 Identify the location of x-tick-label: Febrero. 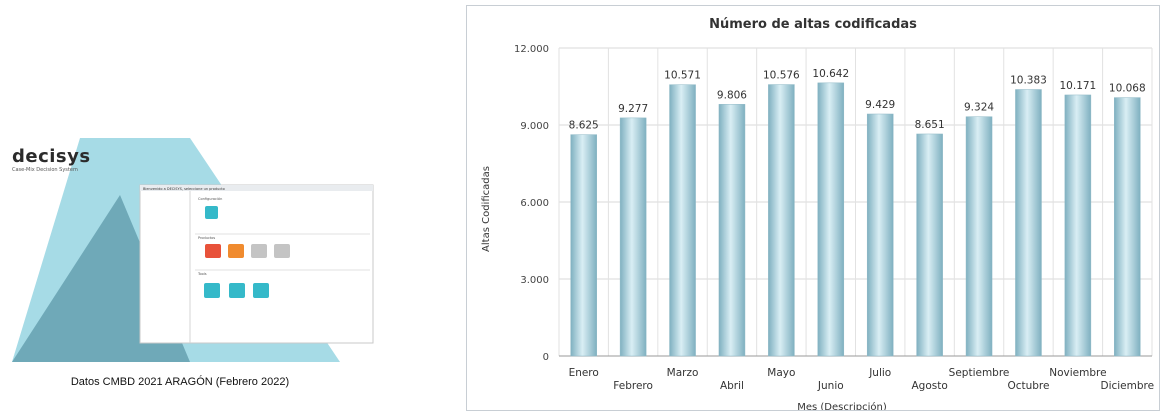
(633, 386).